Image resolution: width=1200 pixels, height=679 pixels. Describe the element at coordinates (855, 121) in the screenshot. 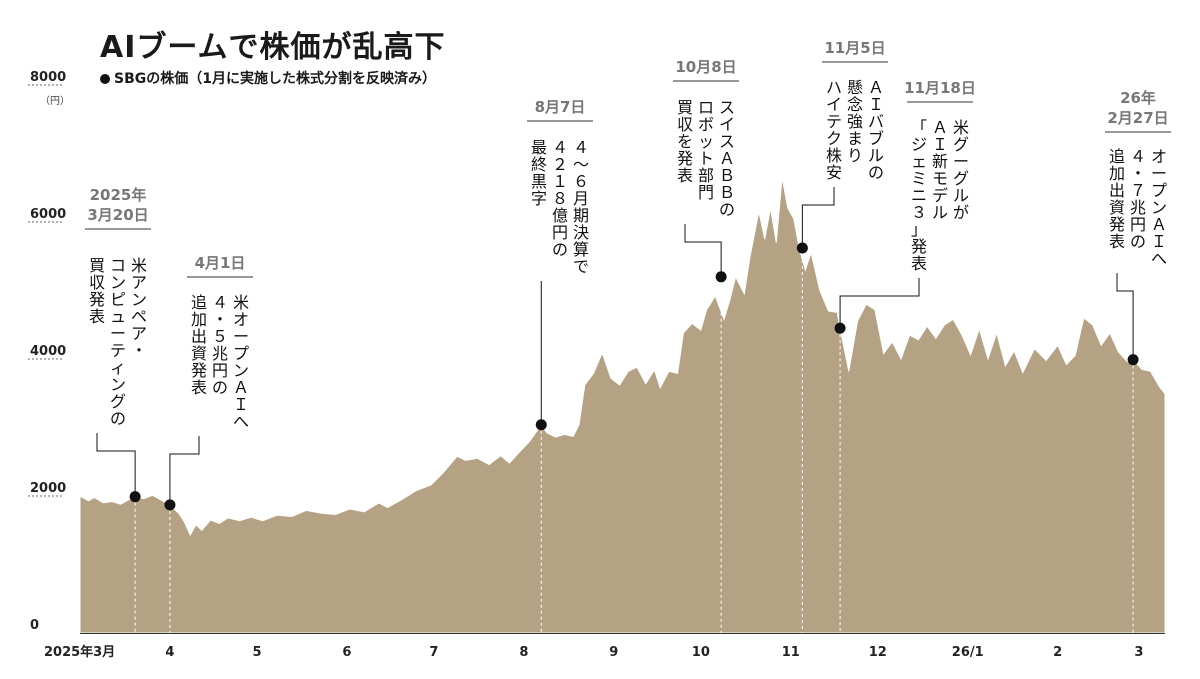

I see `annotation-text-column: 懸念強まり` at that location.